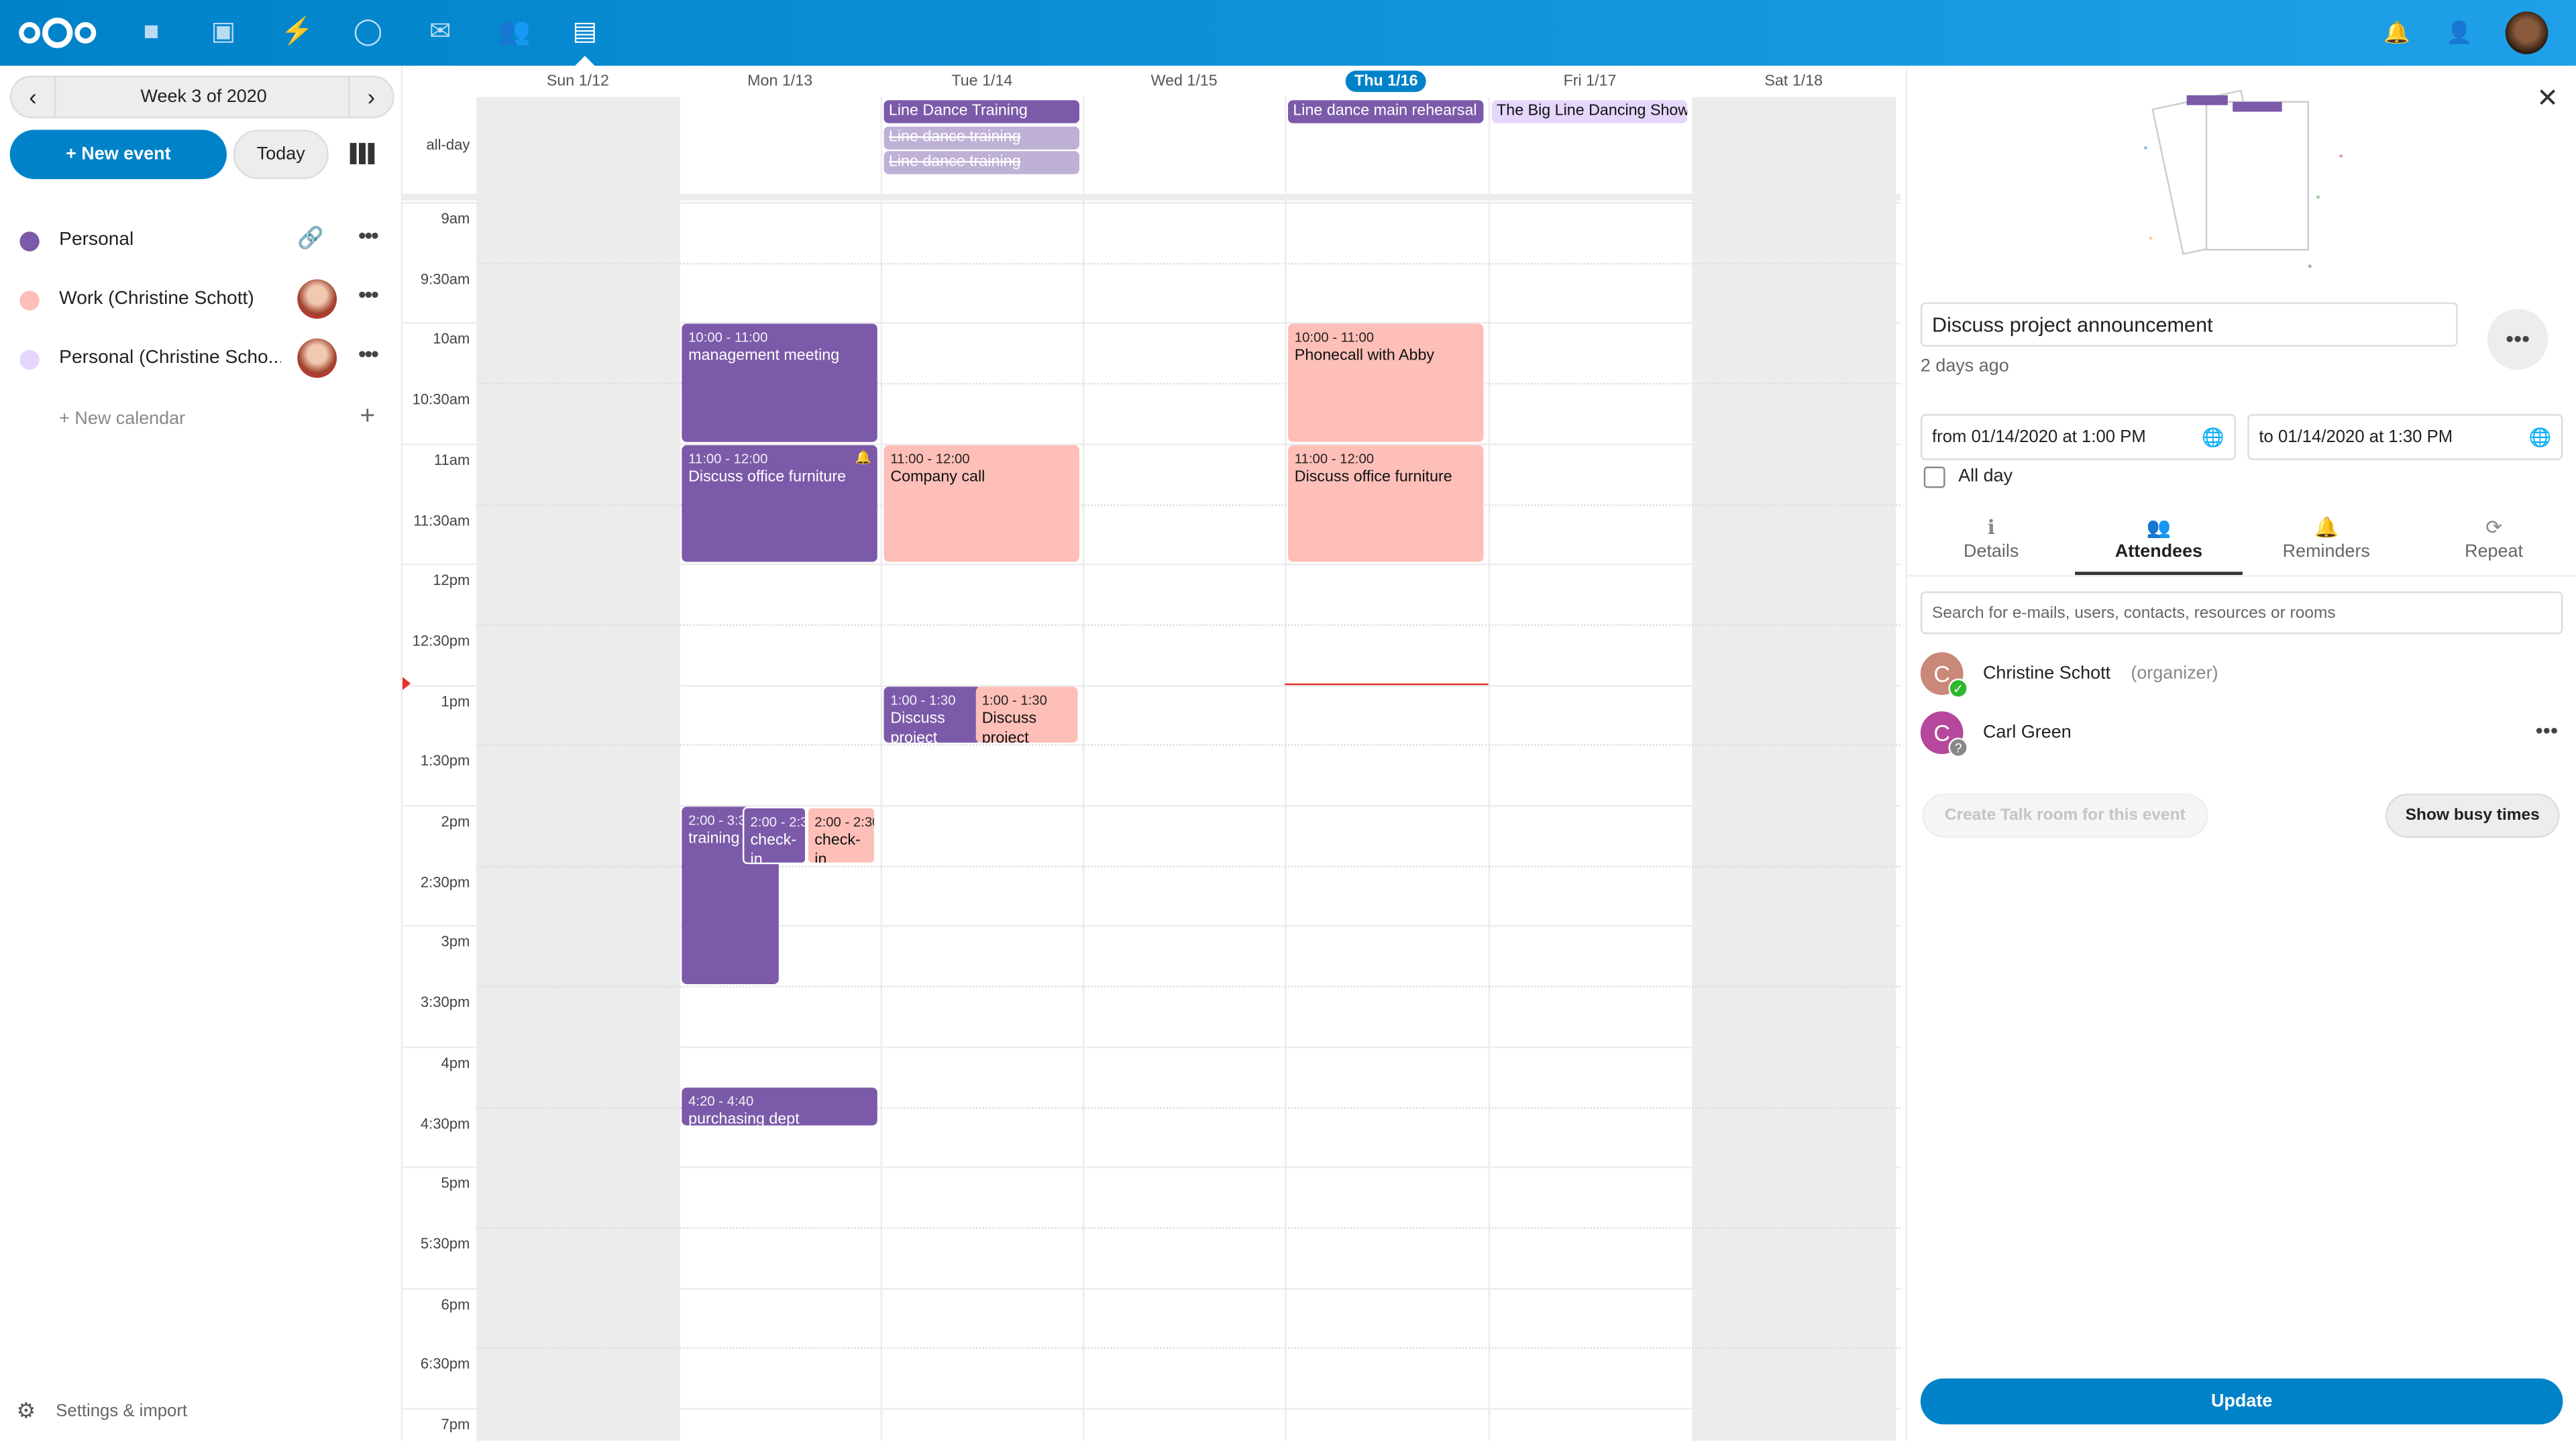  I want to click on calendar-event: 11:00 - 12:00 Discuss office furniture 🔔, so click(779, 504).